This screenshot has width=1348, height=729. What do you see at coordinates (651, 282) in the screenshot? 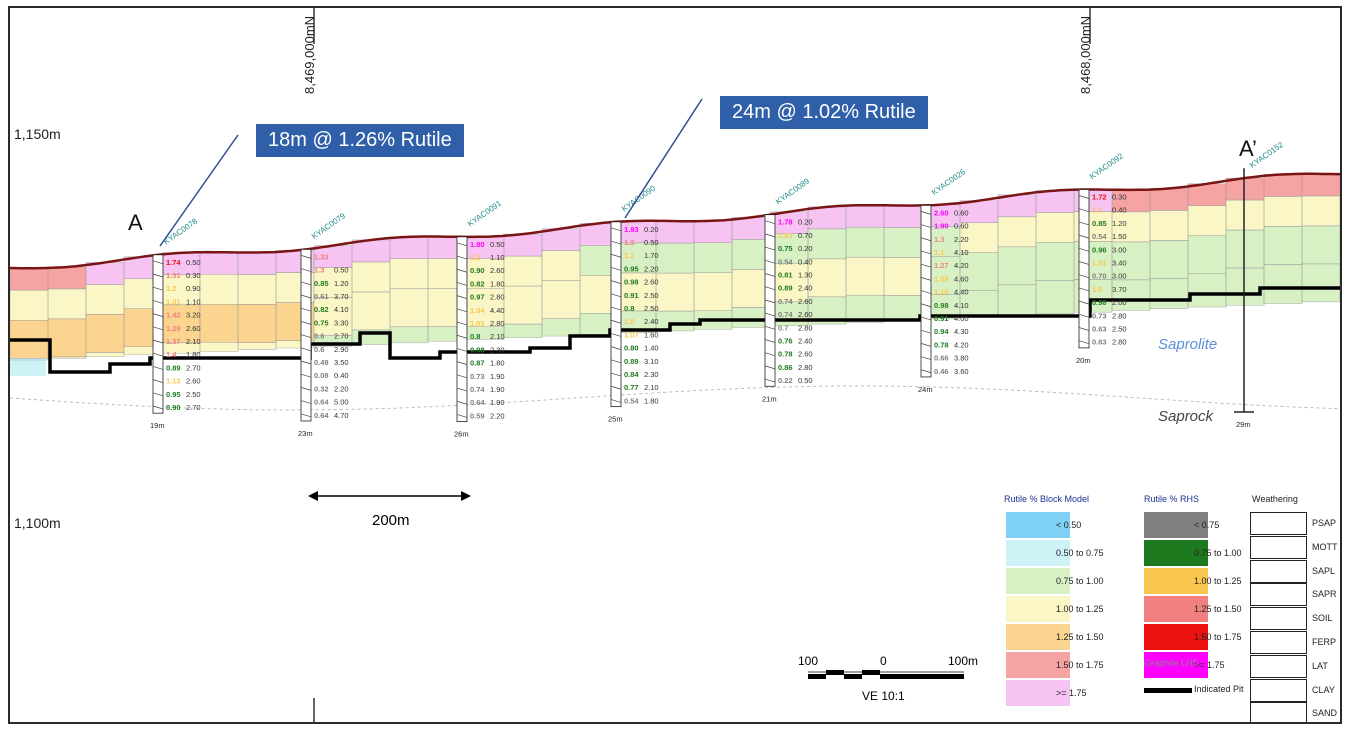
I see `sample-thickness: 2.60` at bounding box center [651, 282].